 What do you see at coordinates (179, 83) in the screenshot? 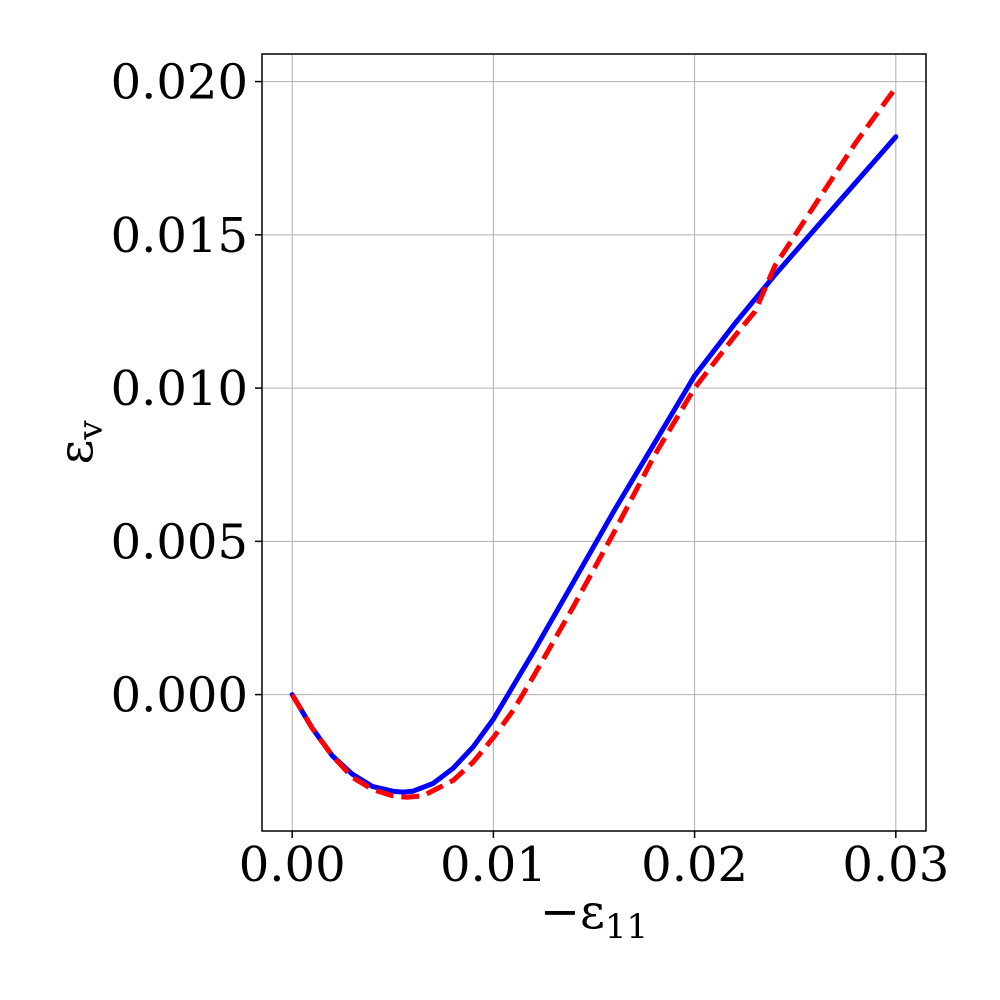
I see `y-tick-label: 0.020` at bounding box center [179, 83].